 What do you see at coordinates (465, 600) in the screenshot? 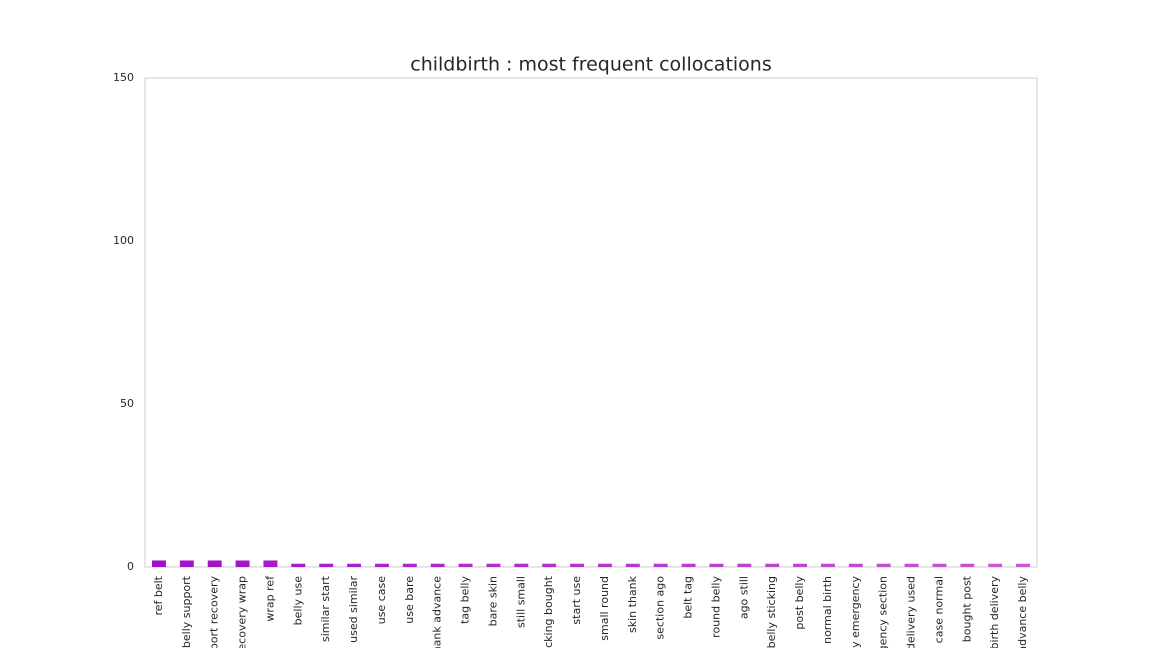
I see `x-tick-label: tag belly` at bounding box center [465, 600].